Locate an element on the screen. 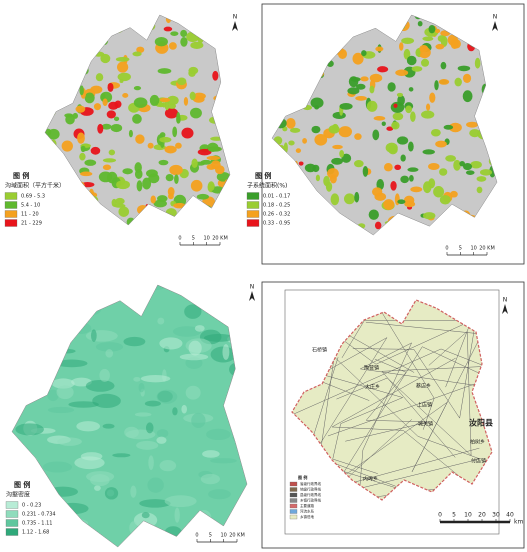 This screenshot has height=552, width=527. boundary is located at coordinates (400, 428).